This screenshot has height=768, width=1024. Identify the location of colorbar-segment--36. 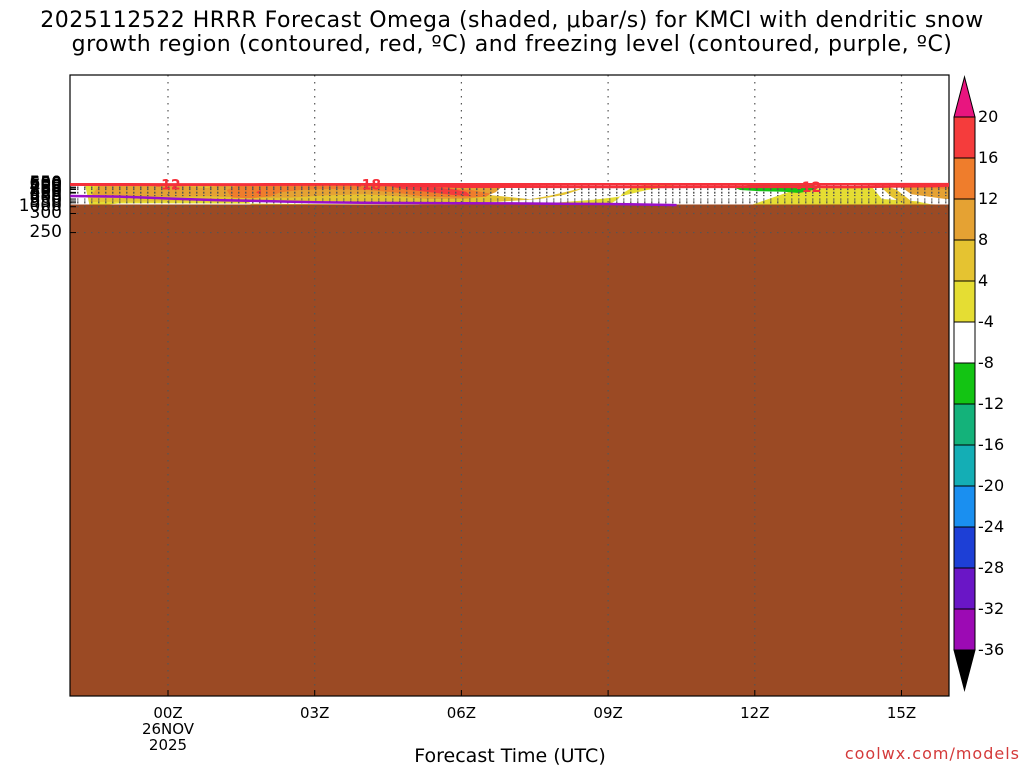
(964, 629).